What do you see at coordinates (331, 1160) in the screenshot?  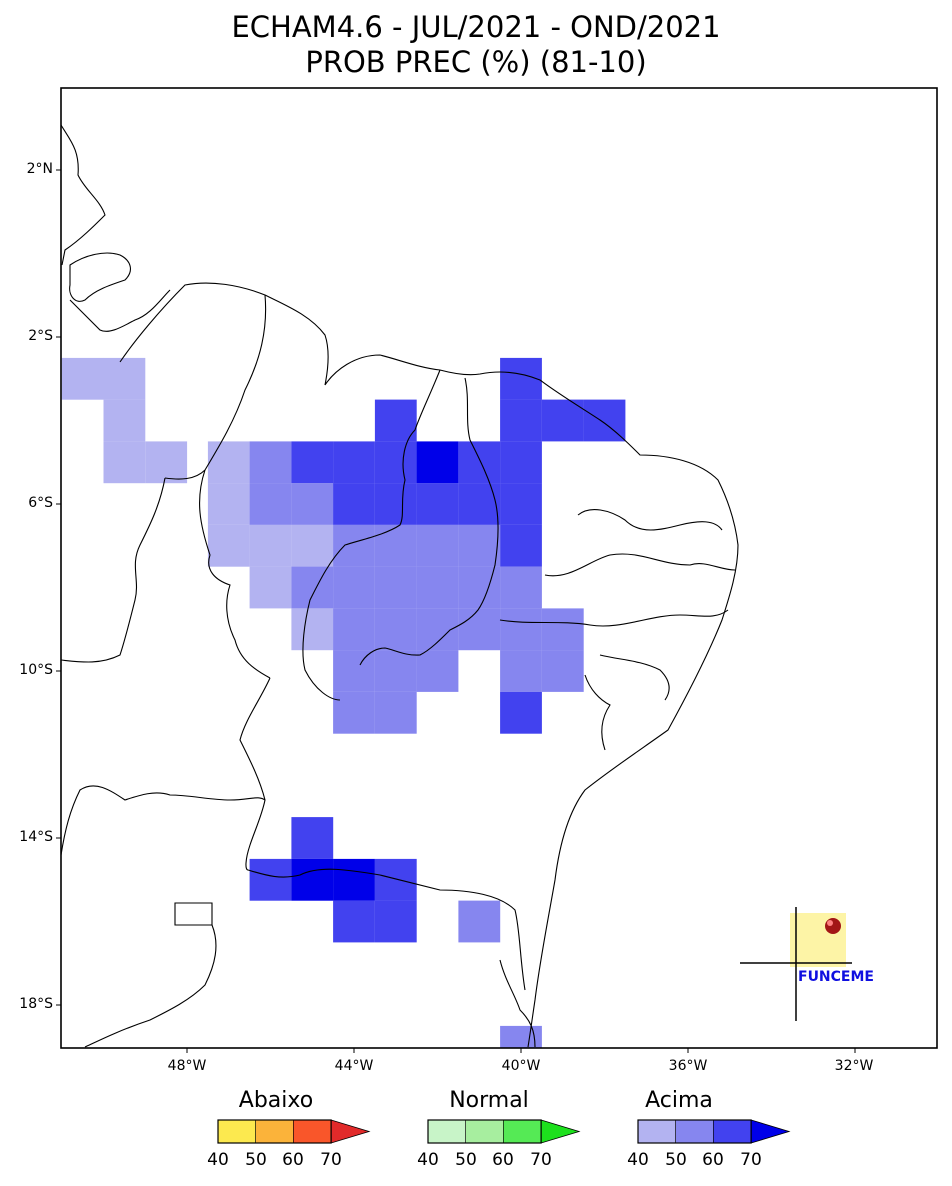 I see `legend-abaixo-tick-70: 70` at bounding box center [331, 1160].